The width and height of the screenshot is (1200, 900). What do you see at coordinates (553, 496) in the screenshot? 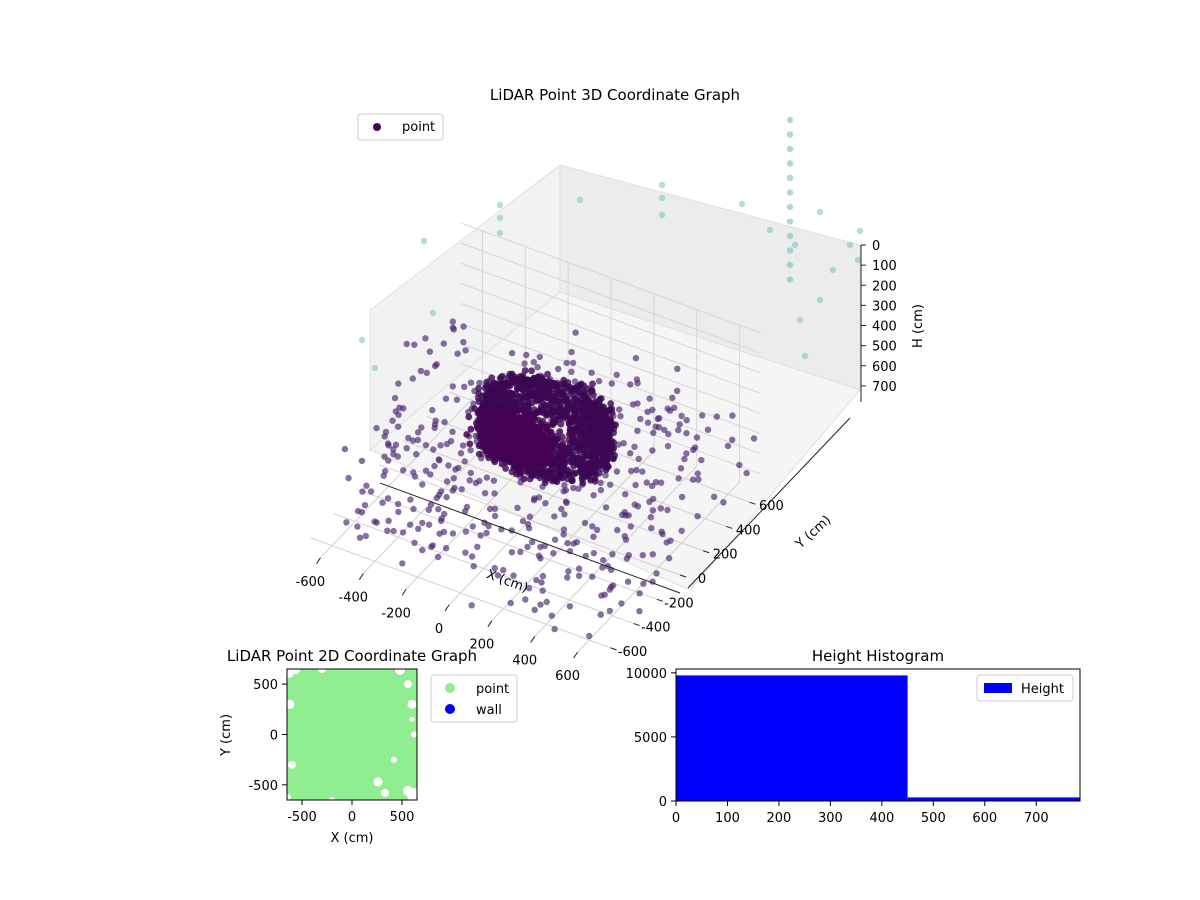
I see `grid-line-y` at bounding box center [553, 496].